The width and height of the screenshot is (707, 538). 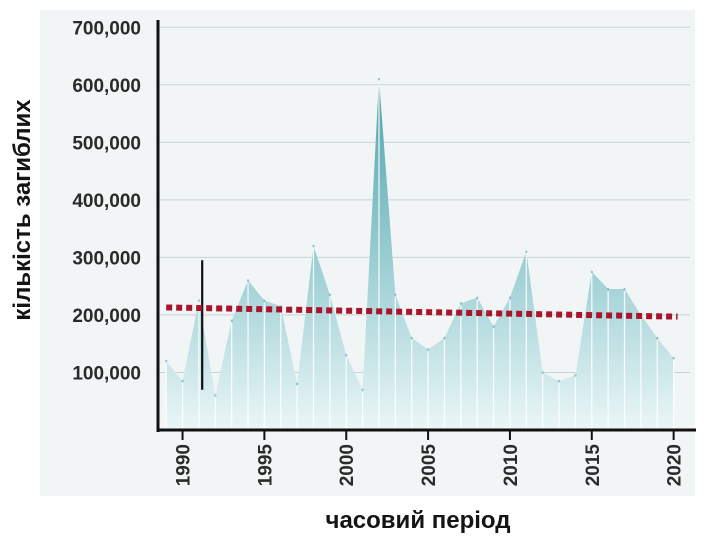 What do you see at coordinates (22, 210) in the screenshot?
I see `y-axis-title: кількість загиблих` at bounding box center [22, 210].